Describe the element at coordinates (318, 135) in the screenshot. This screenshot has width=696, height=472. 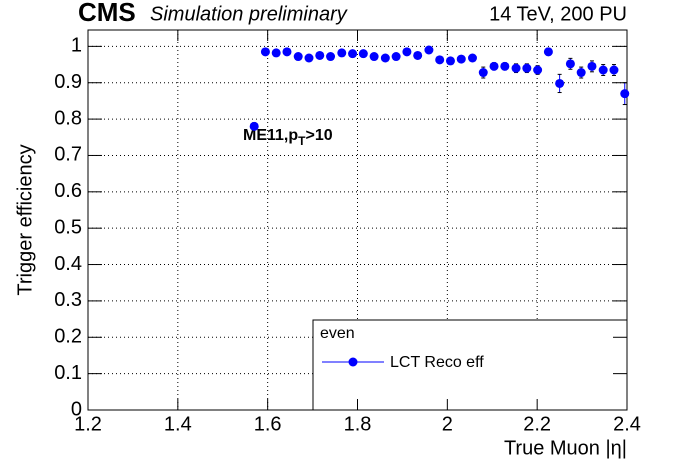
I see `annotation-tail: >10` at that location.